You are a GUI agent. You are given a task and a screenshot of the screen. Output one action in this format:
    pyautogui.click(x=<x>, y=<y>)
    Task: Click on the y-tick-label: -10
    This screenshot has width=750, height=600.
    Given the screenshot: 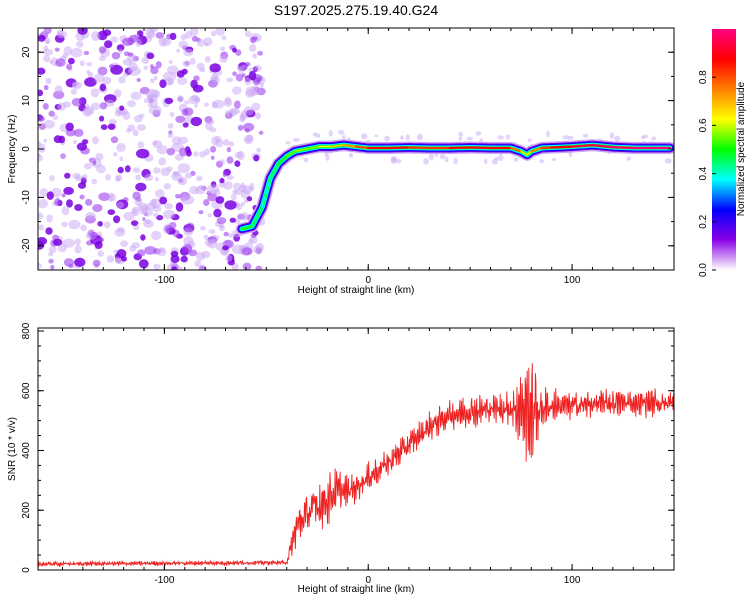 What is the action you would take?
    pyautogui.click(x=26, y=197)
    